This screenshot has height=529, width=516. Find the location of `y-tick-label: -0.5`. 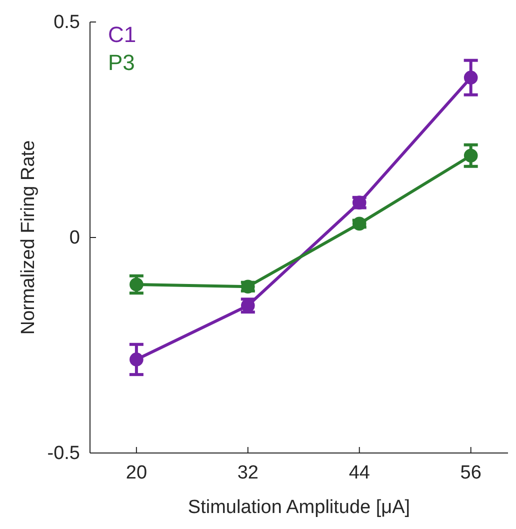

y-tick-label: -0.5 is located at coordinates (63, 453).